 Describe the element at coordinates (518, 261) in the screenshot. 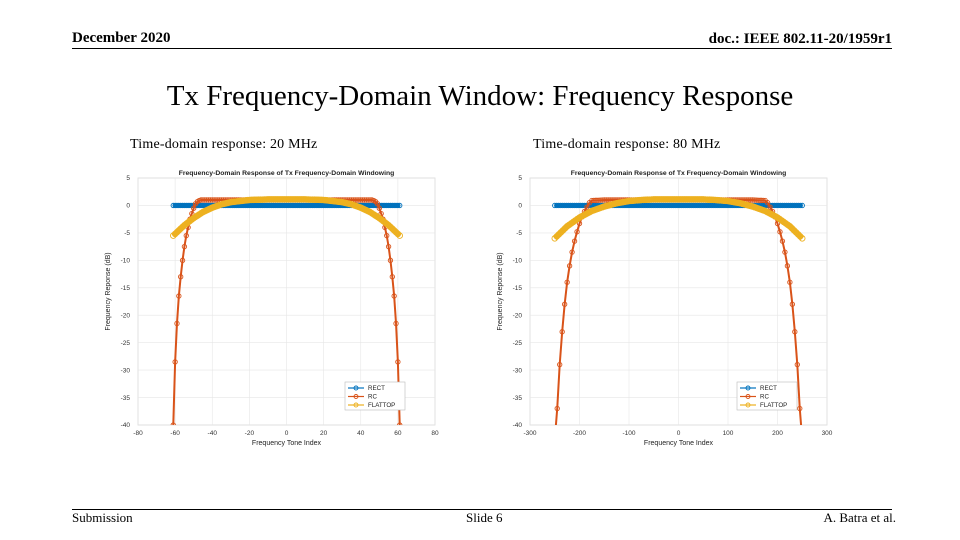

I see `y-tick-label: -10` at that location.